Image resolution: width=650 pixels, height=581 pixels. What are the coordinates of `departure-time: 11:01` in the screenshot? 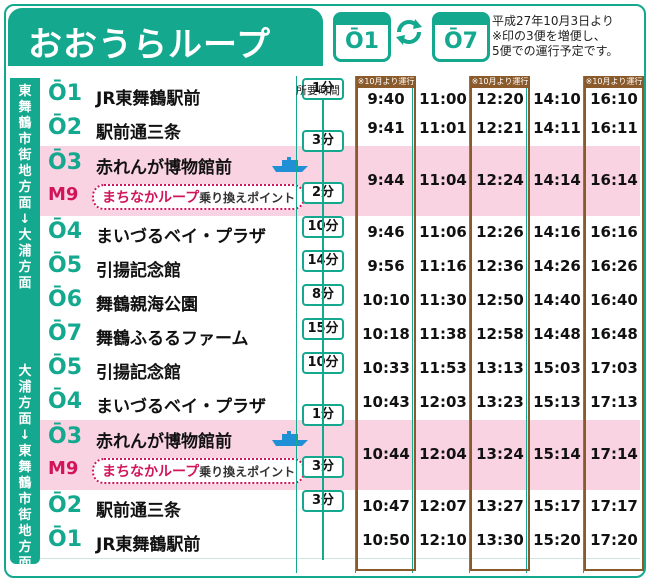 It's located at (443, 128).